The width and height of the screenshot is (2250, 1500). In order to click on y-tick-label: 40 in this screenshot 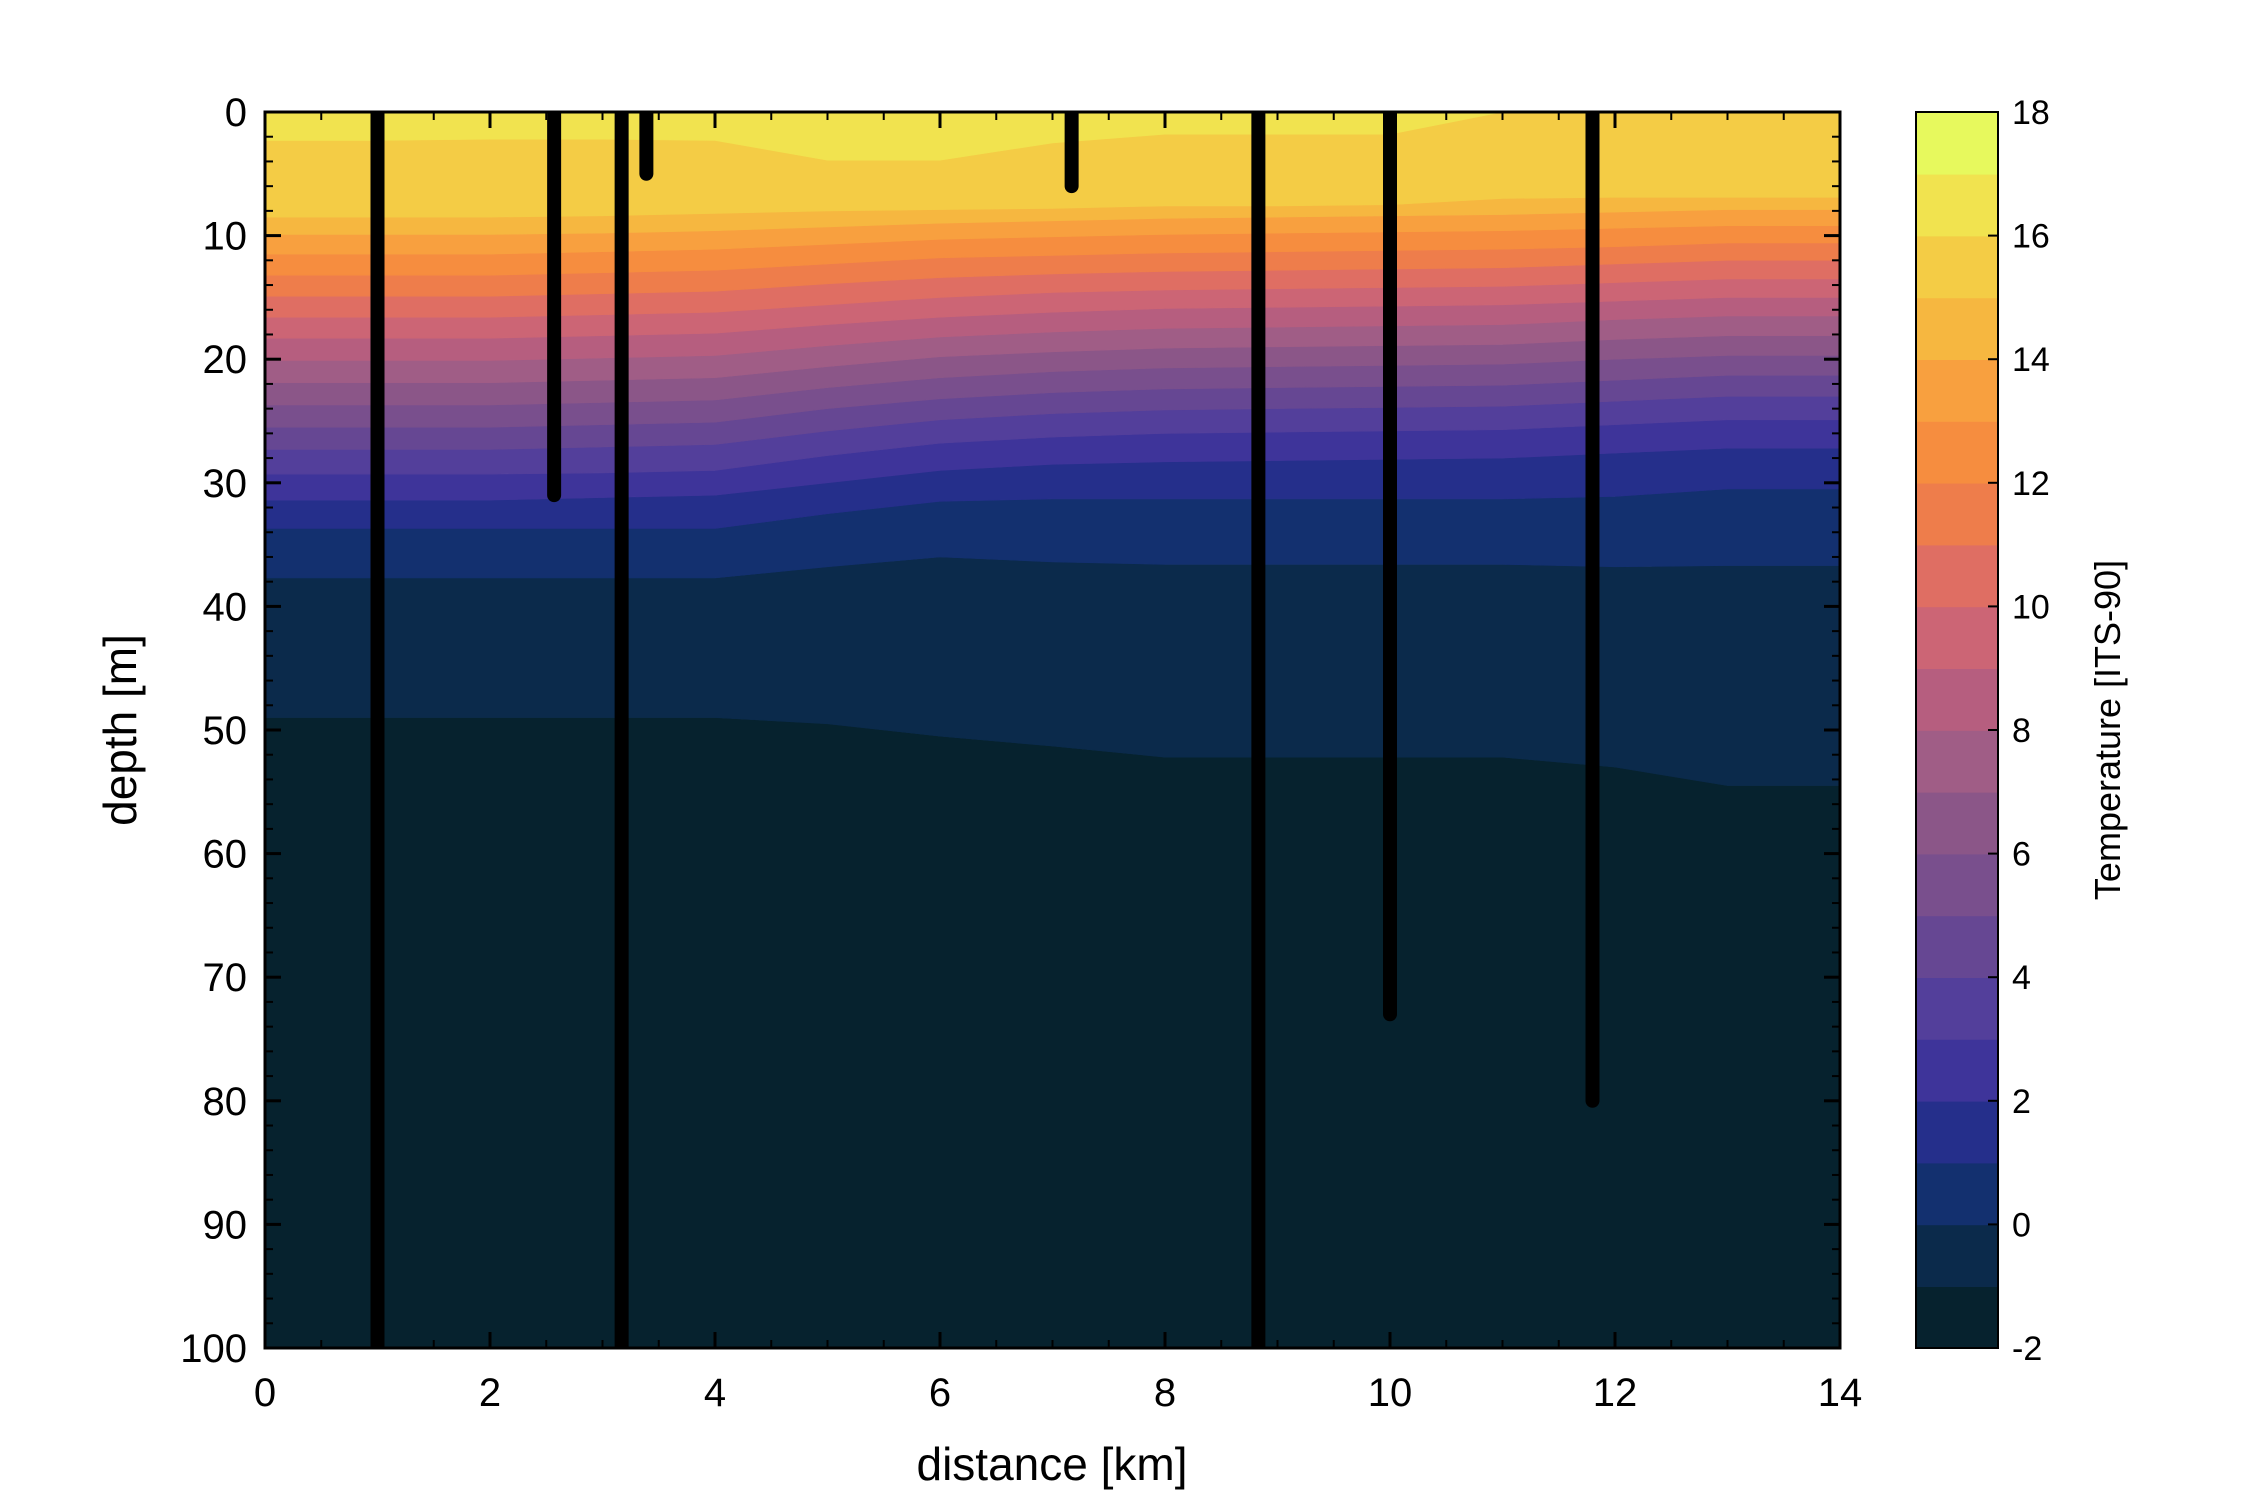, I will do `click(225, 607)`.